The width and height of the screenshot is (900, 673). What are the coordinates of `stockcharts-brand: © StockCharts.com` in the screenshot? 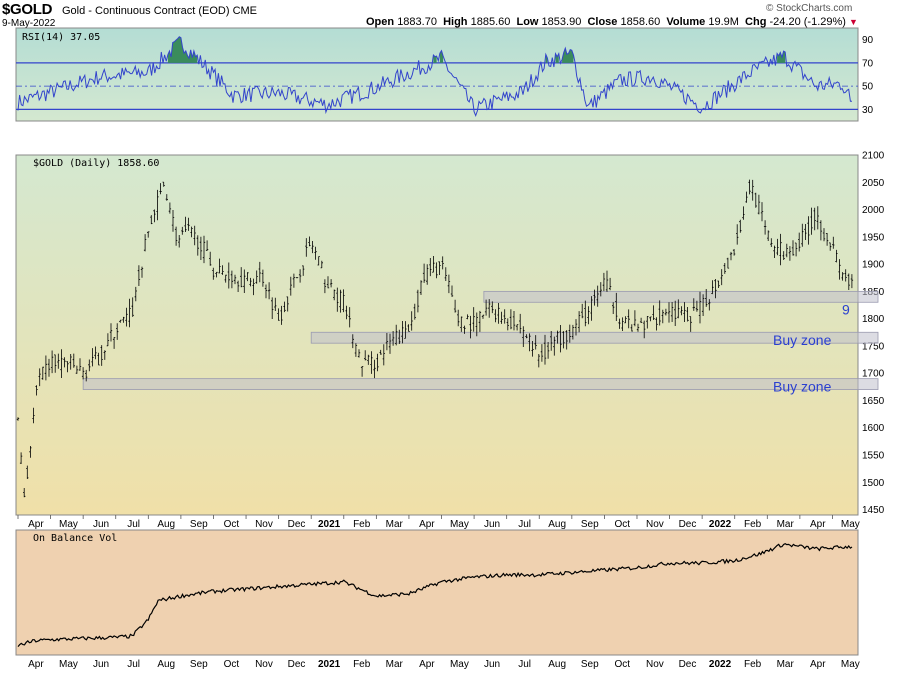 It's located at (809, 8).